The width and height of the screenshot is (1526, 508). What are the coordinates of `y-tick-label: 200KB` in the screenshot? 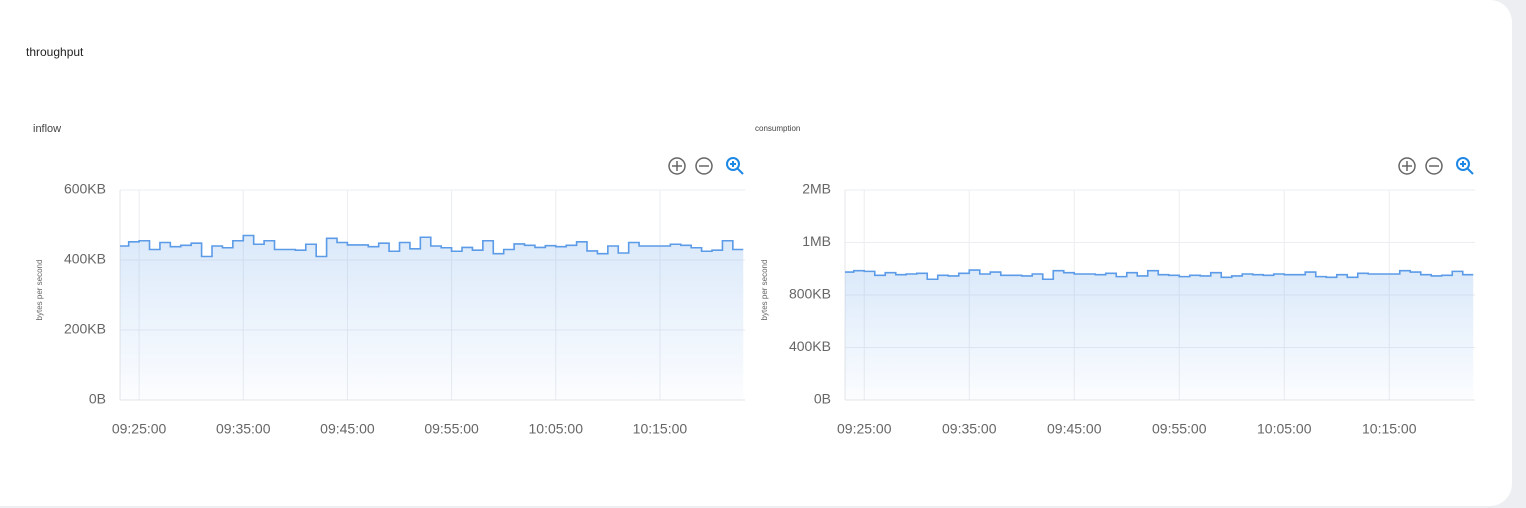 It's located at (85, 329).